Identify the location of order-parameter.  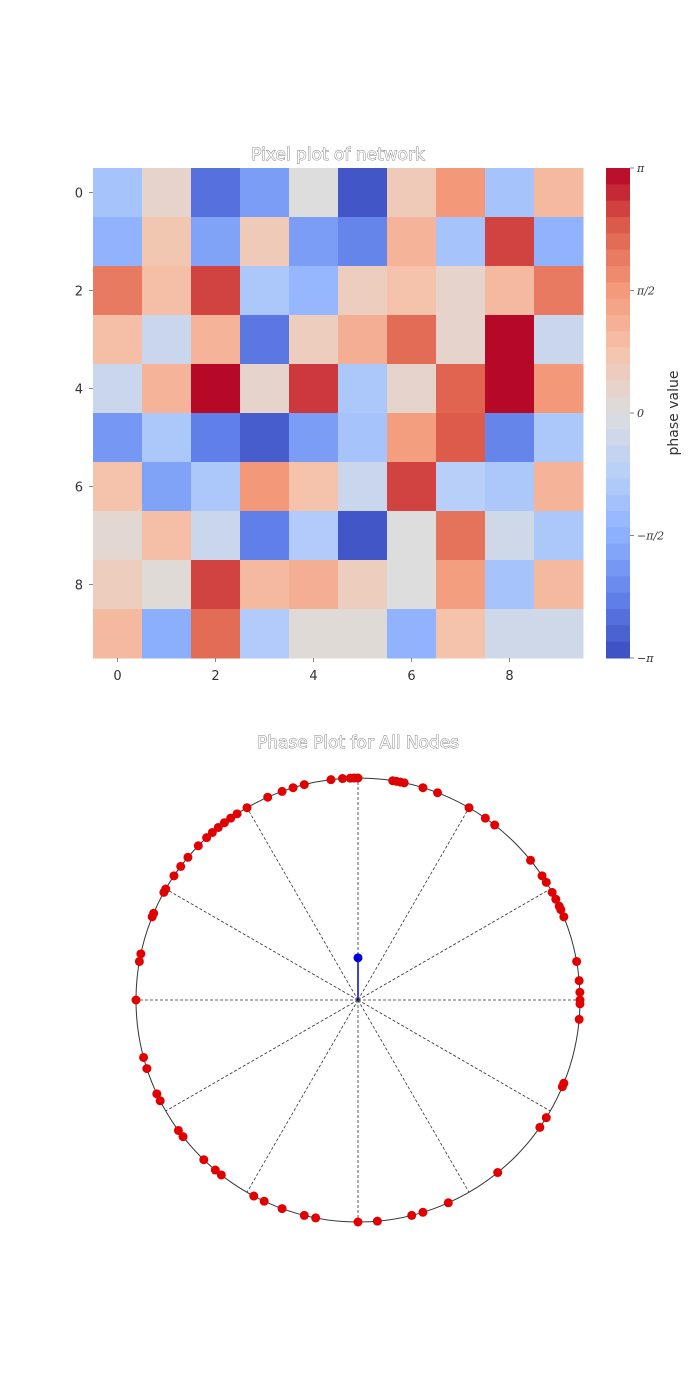
(358, 976).